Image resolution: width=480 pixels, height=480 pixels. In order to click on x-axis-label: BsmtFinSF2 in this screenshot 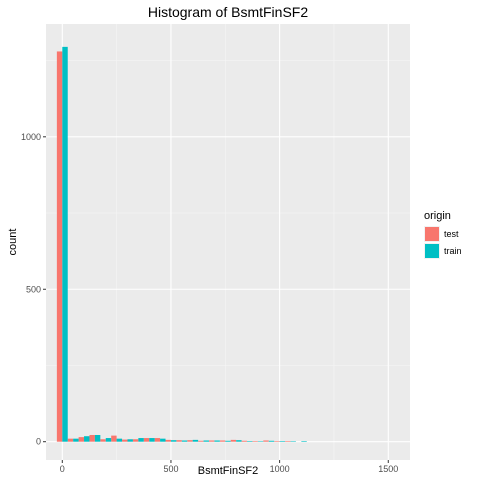, I will do `click(228, 471)`.